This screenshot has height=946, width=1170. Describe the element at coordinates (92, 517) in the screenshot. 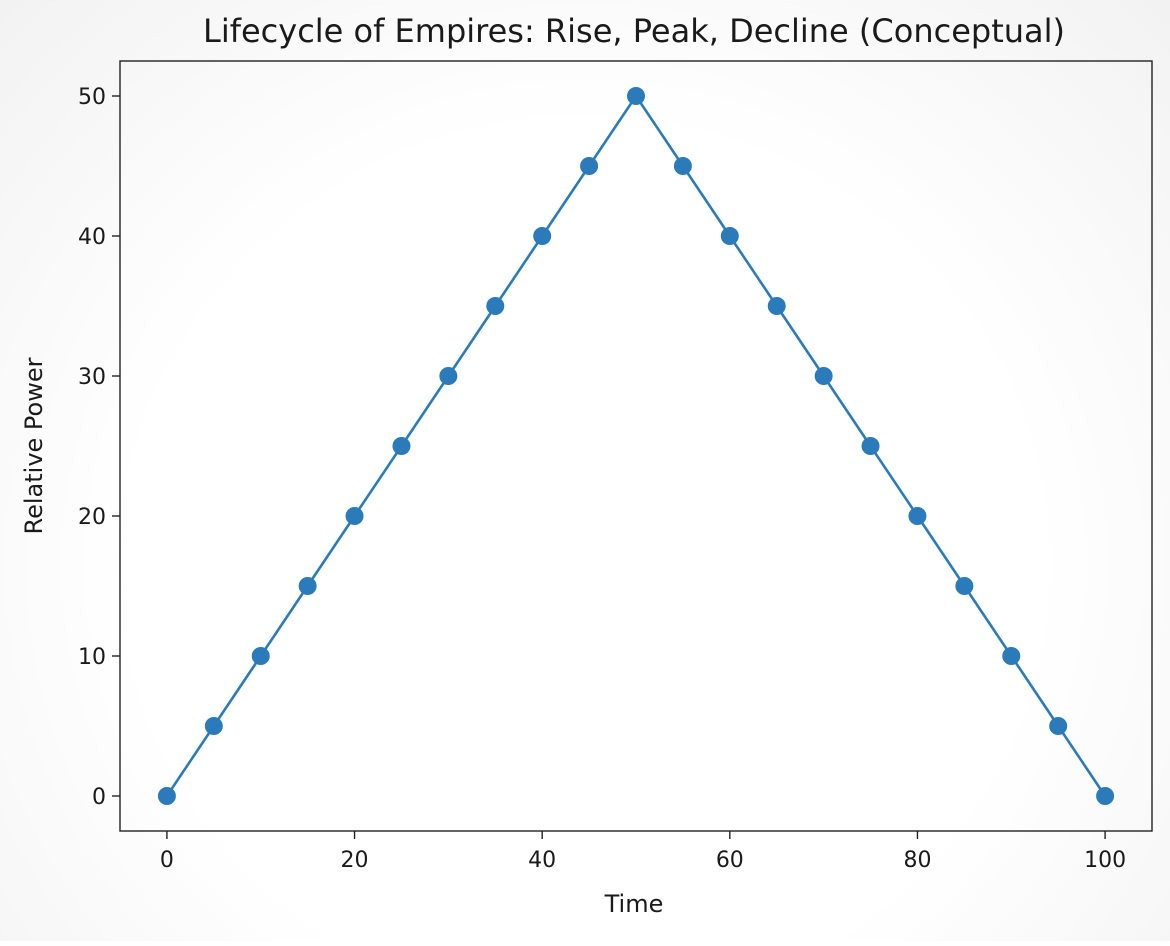

I see `y-tick-label: 20` at that location.